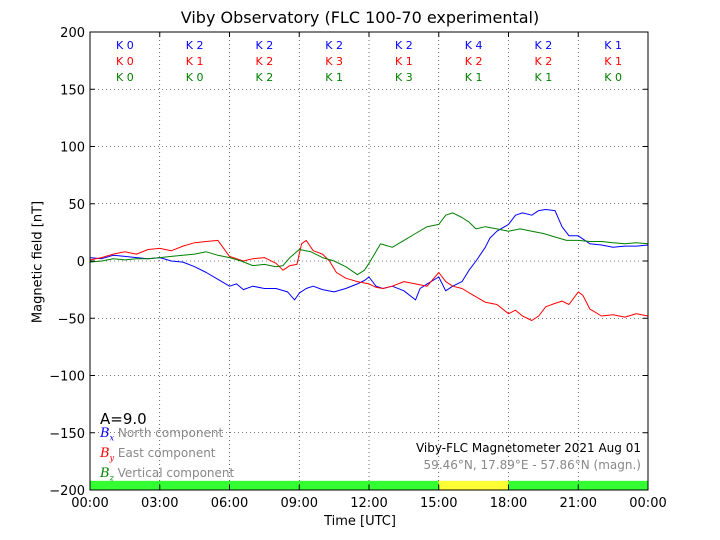 This screenshot has width=720, height=540. What do you see at coordinates (123, 419) in the screenshot?
I see `a-index: A=9.0` at bounding box center [123, 419].